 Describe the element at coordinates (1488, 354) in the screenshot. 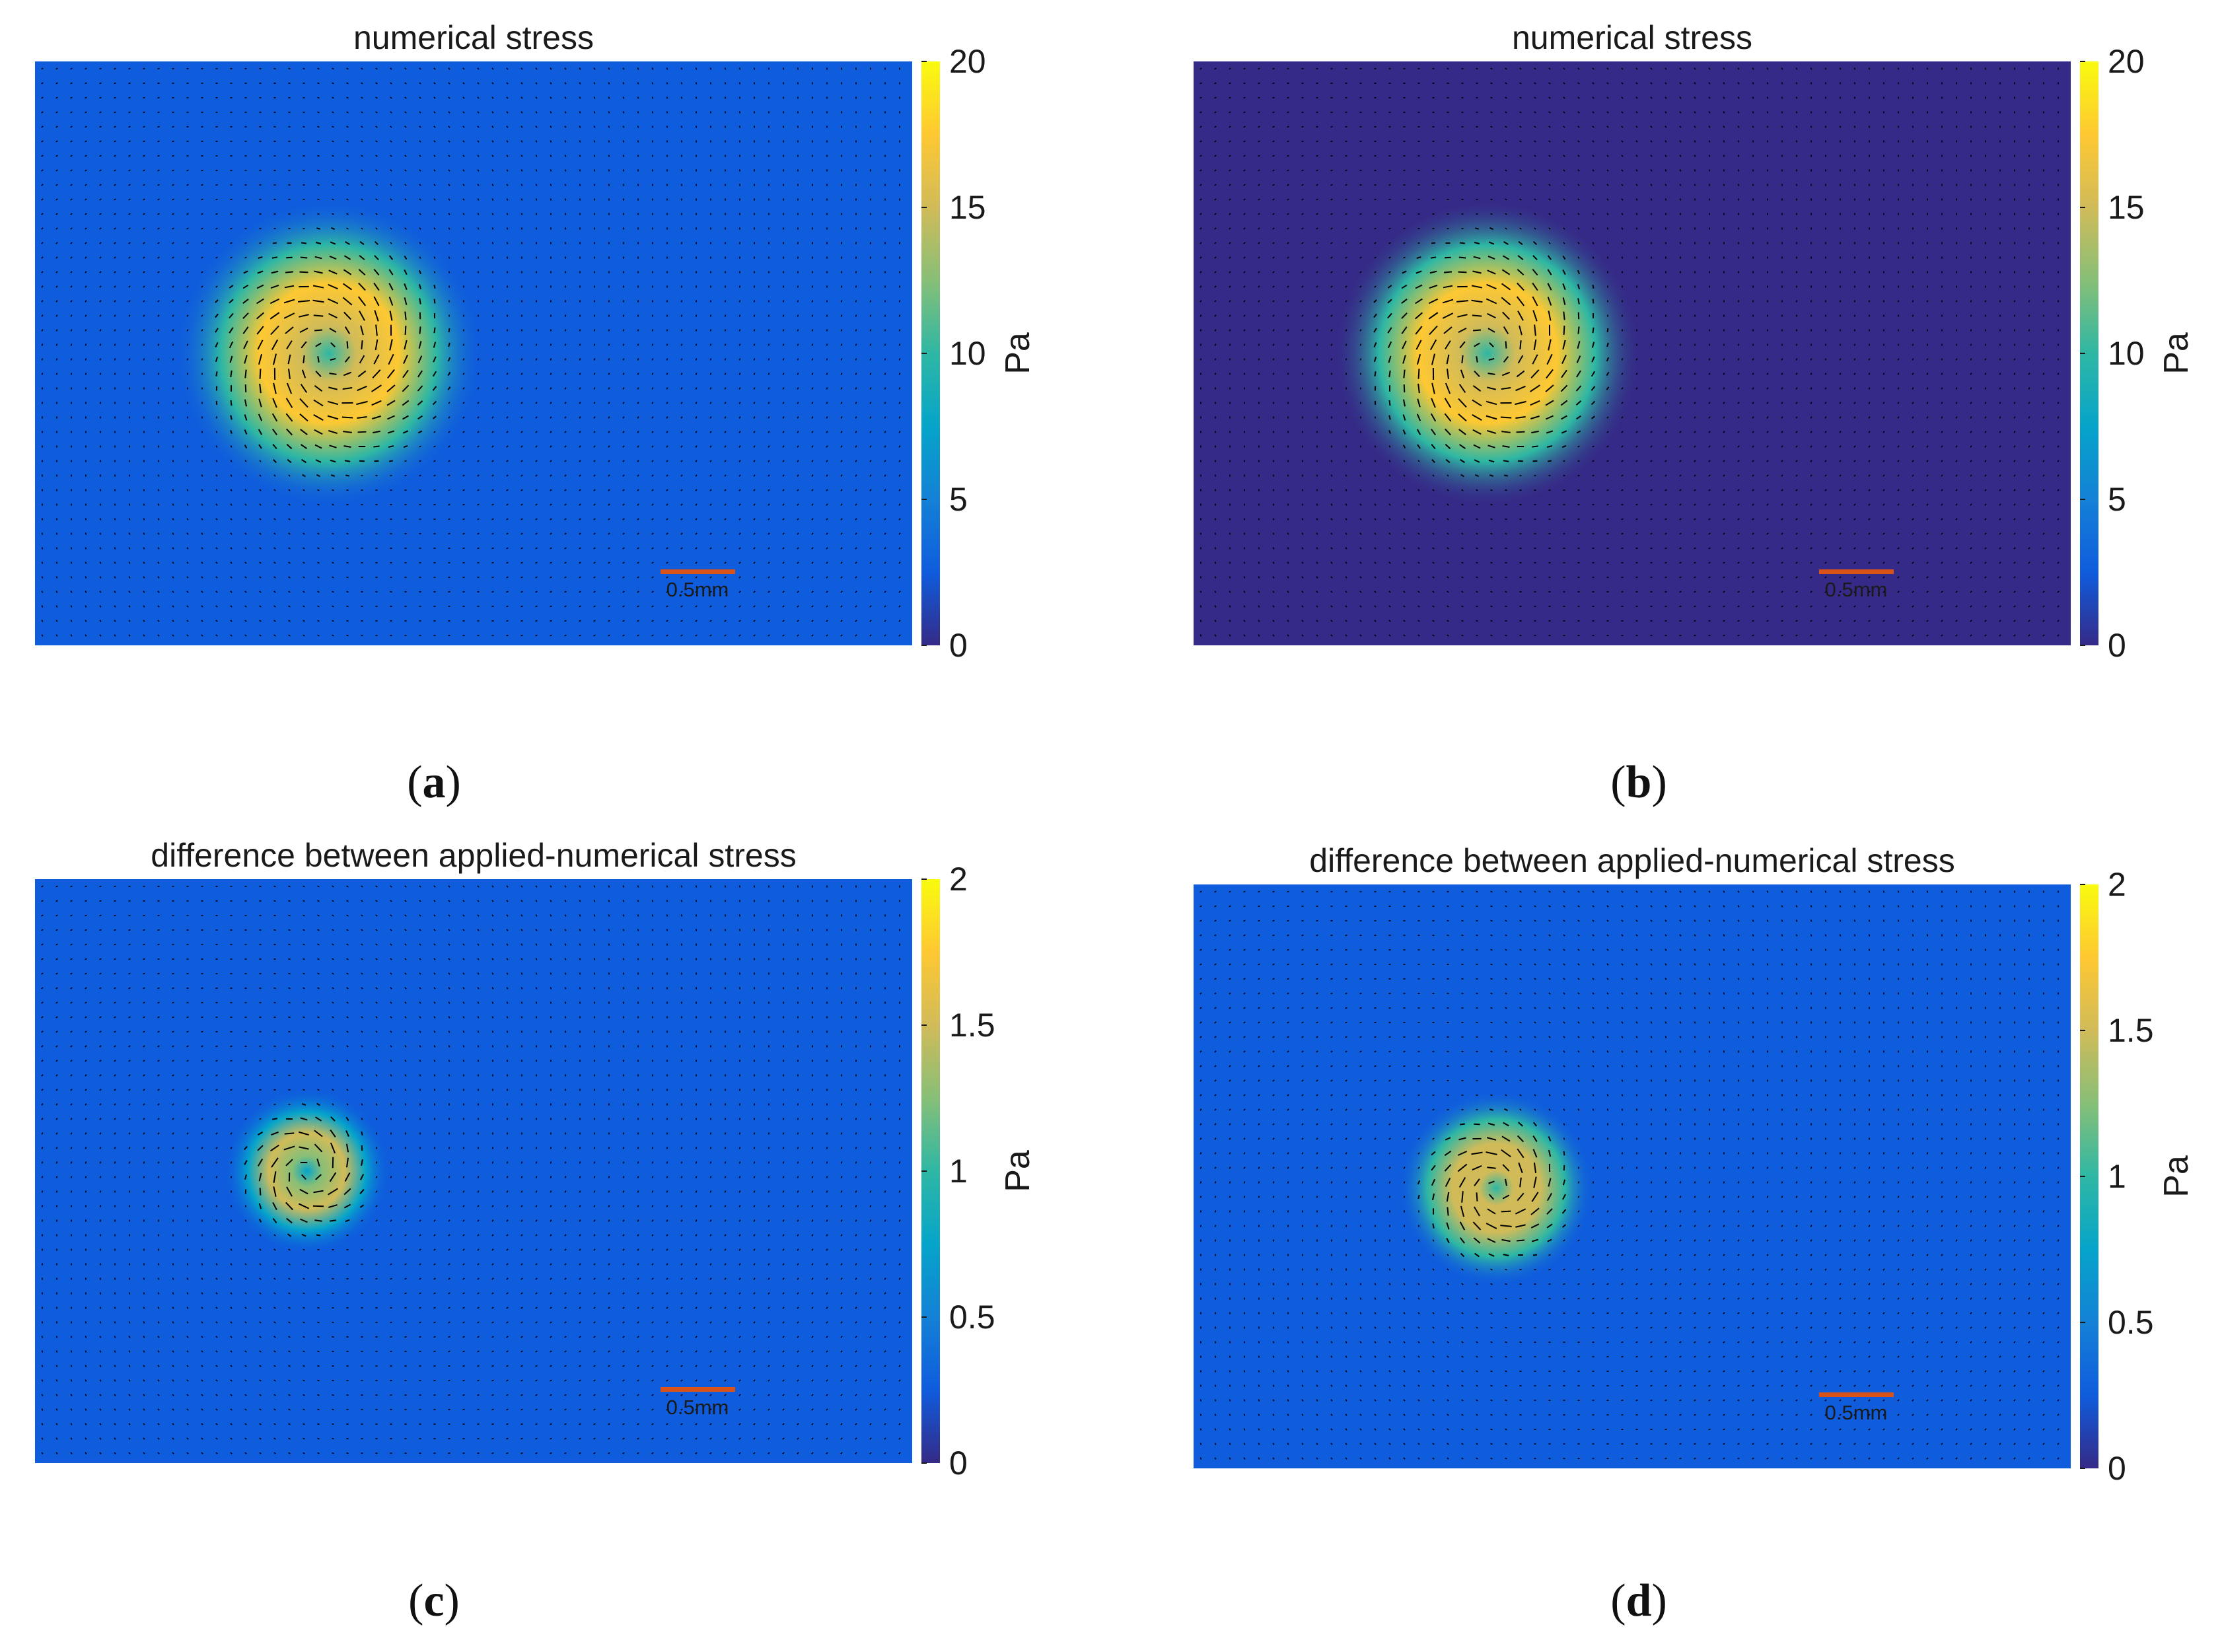

I see `vortex-hotspot` at that location.